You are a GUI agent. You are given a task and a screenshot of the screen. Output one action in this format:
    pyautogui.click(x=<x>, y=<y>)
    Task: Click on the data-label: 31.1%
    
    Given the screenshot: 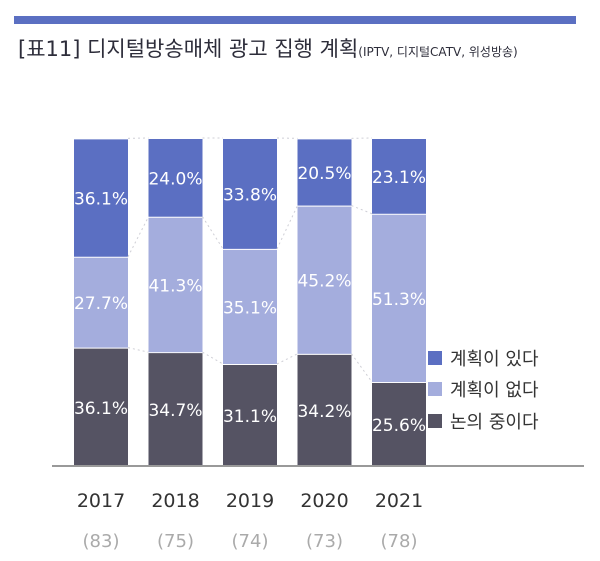 What is the action you would take?
    pyautogui.click(x=250, y=417)
    